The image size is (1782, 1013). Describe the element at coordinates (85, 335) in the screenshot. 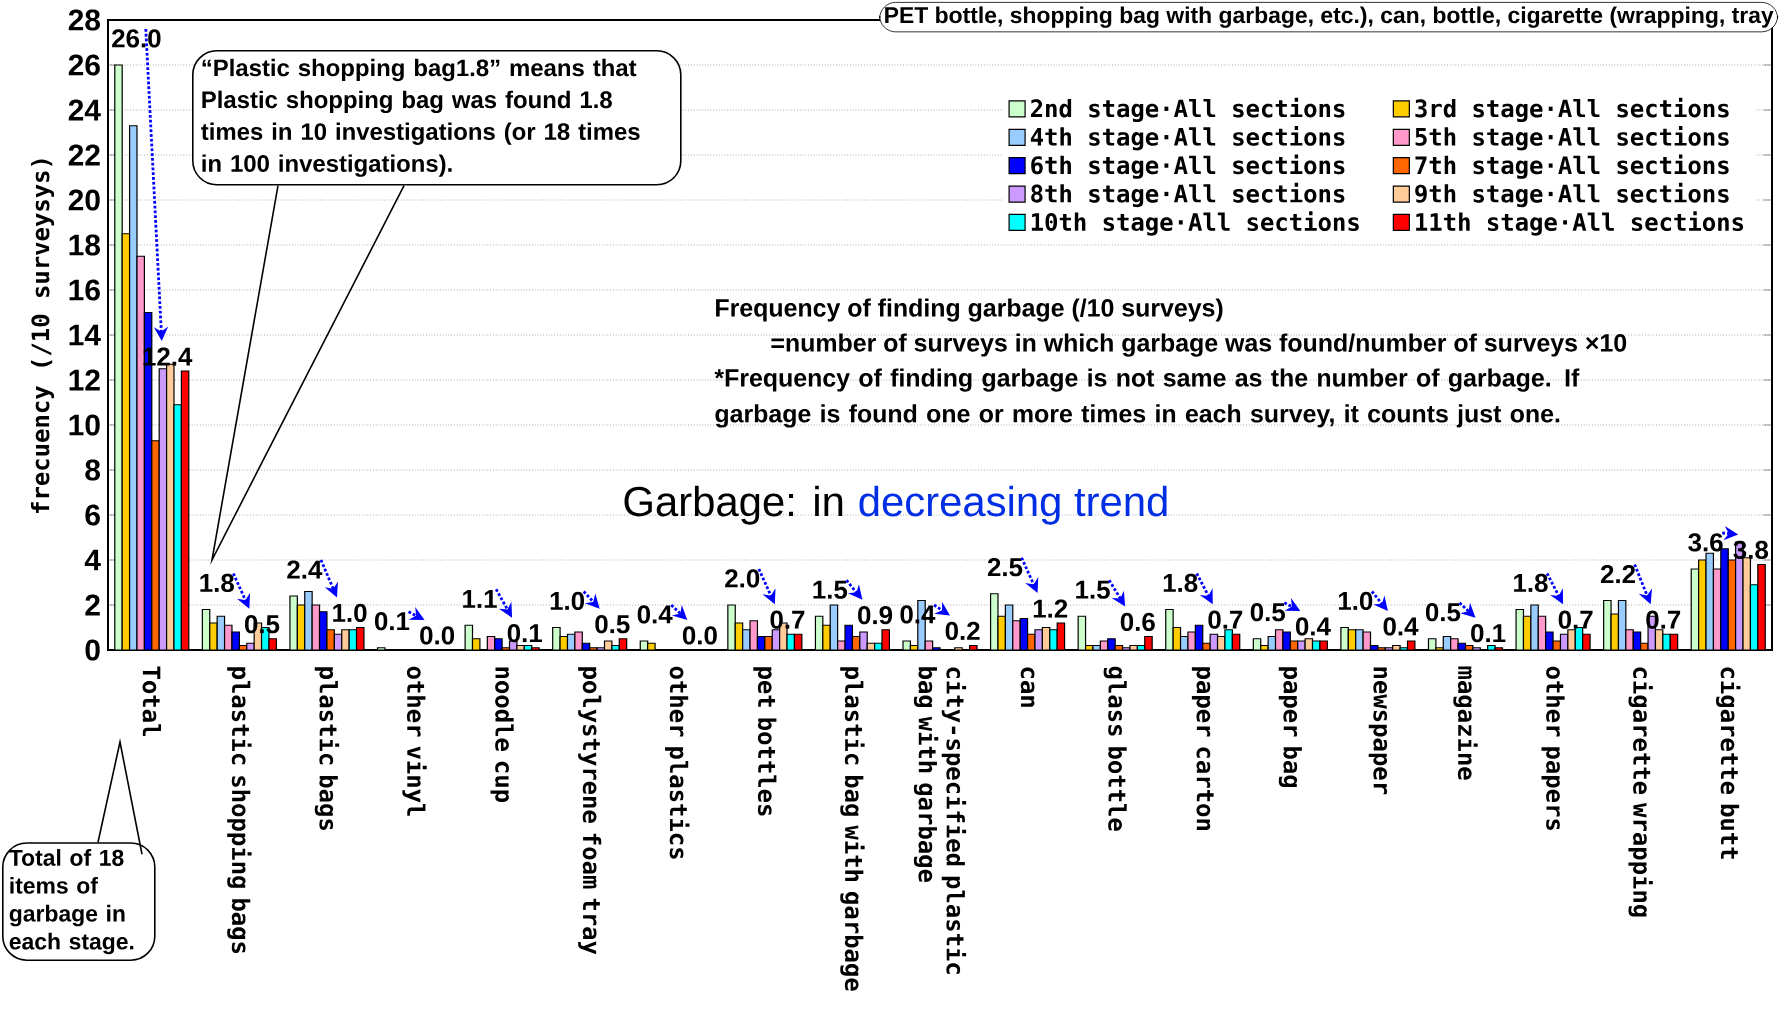

I see `y-tick-label: 14` at that location.